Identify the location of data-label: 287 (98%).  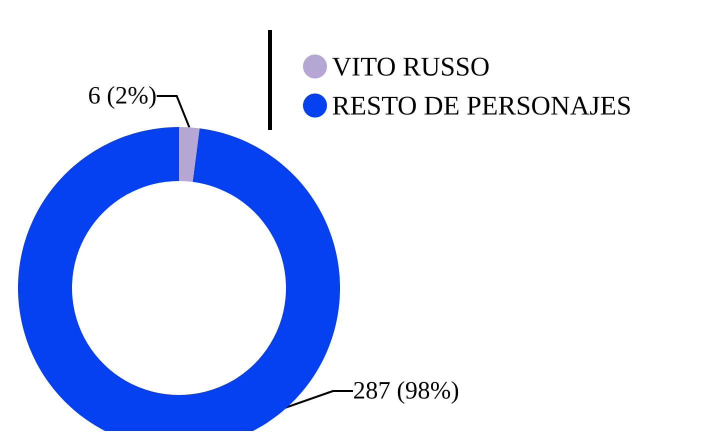
(406, 391).